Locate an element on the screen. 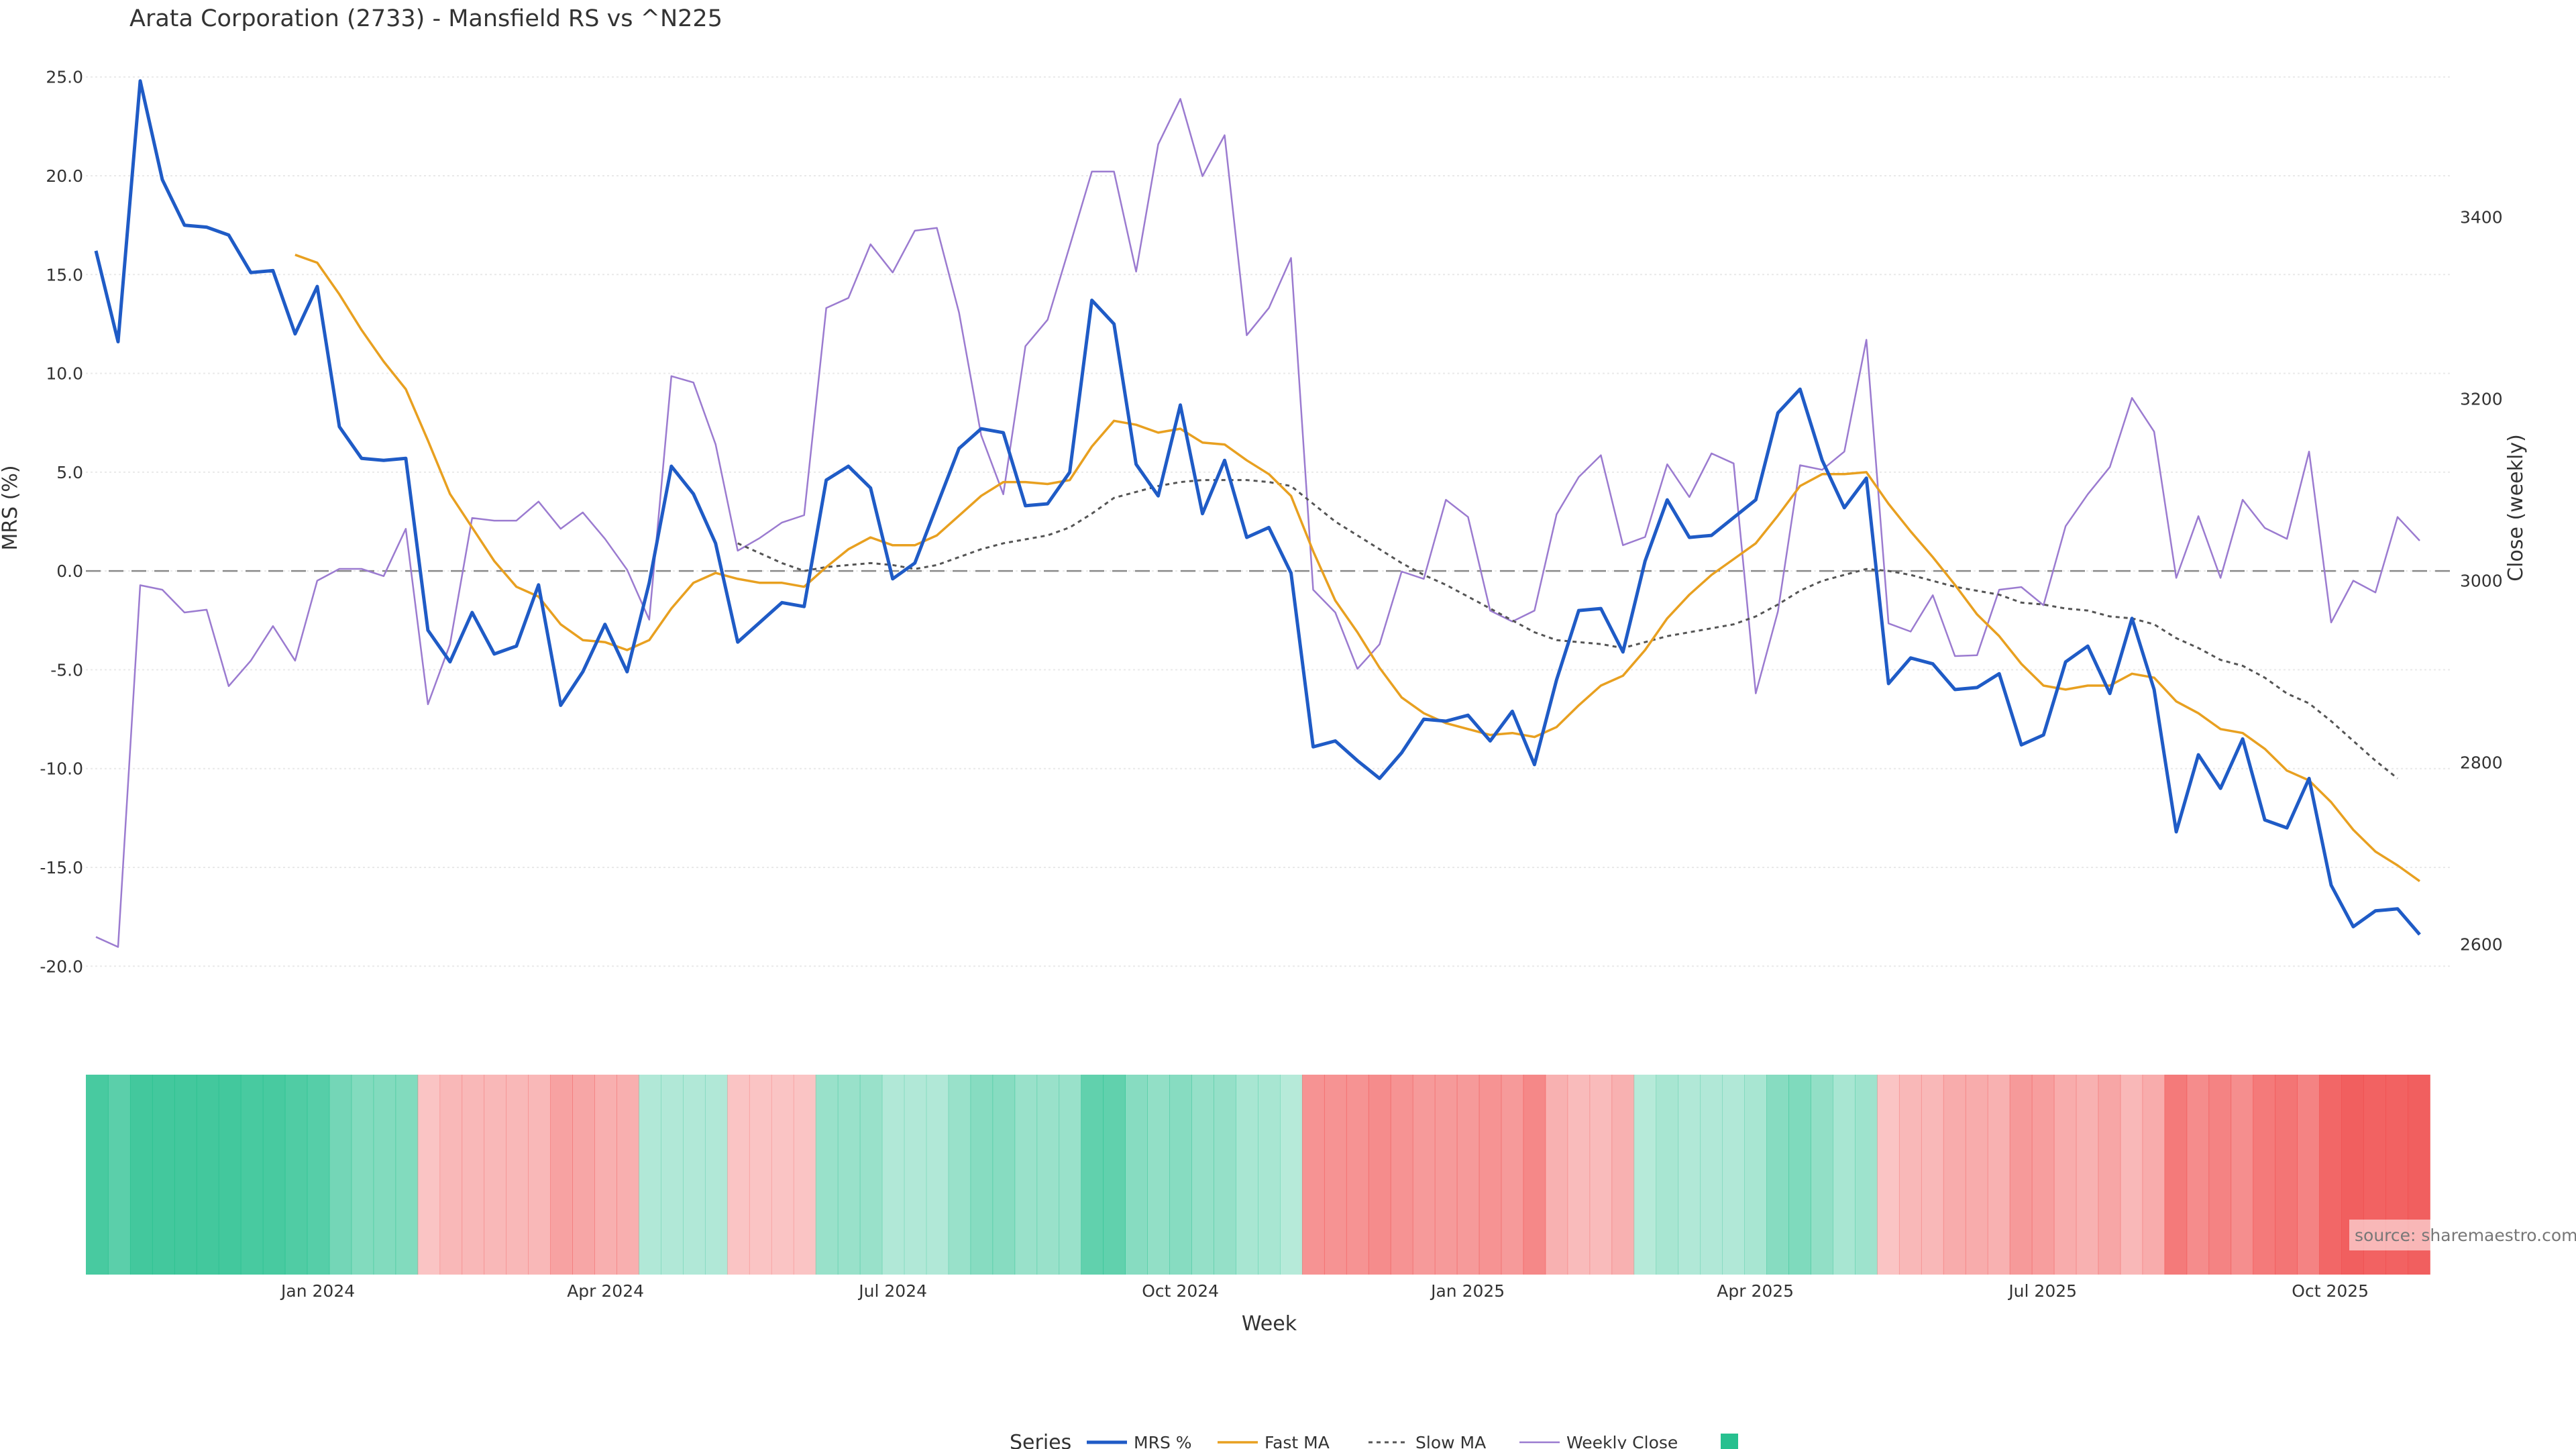 Image resolution: width=2576 pixels, height=1449 pixels. source-label: source: sharemaestro.com is located at coordinates (2465, 1235).